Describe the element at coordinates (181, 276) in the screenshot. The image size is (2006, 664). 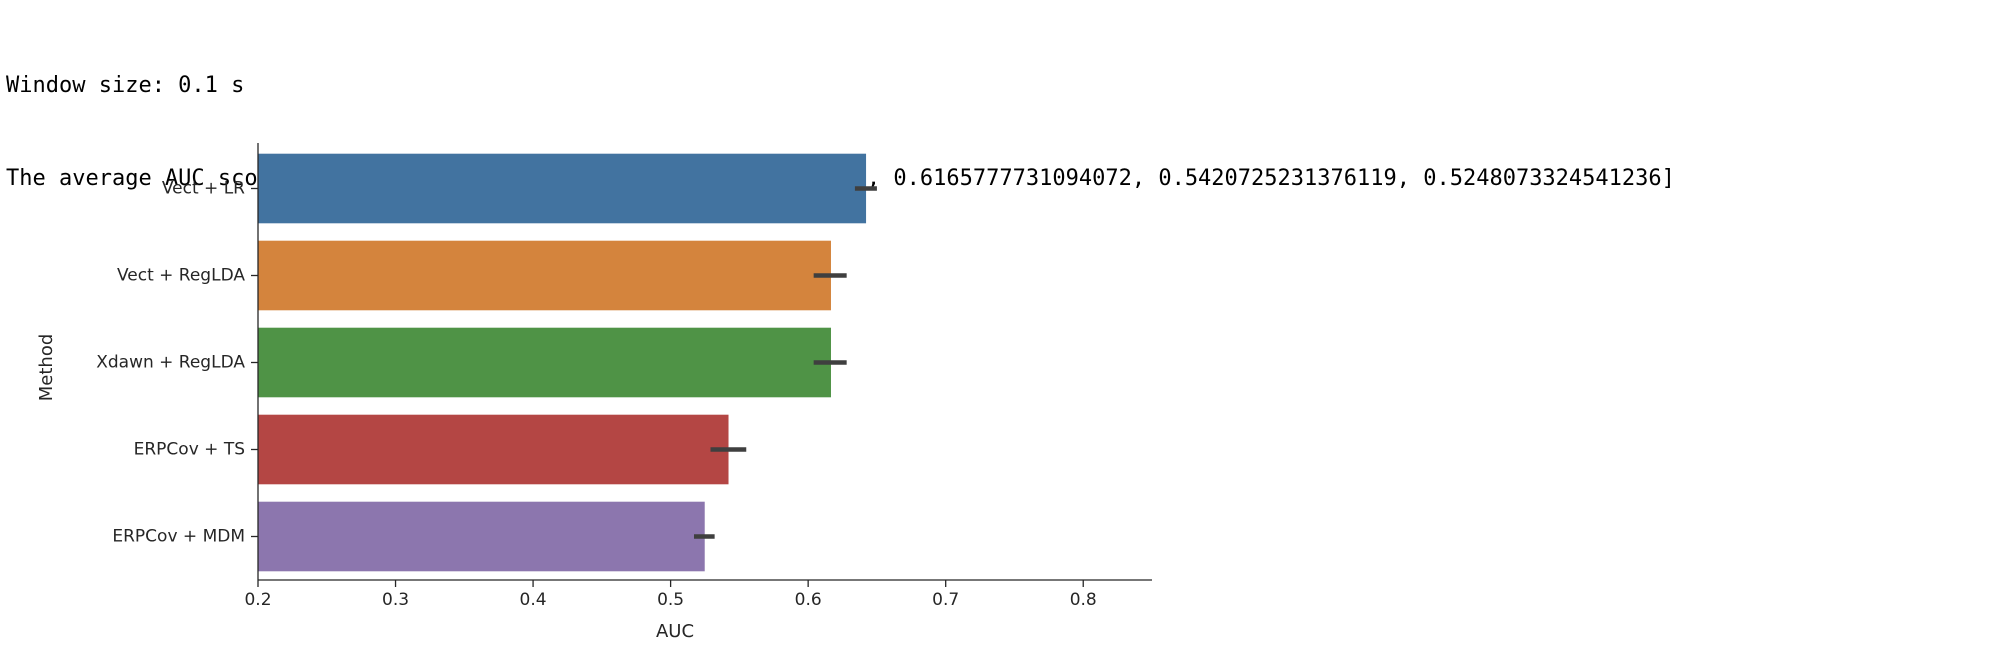
I see `y-tick-label-1: Vect + RegLDA` at that location.